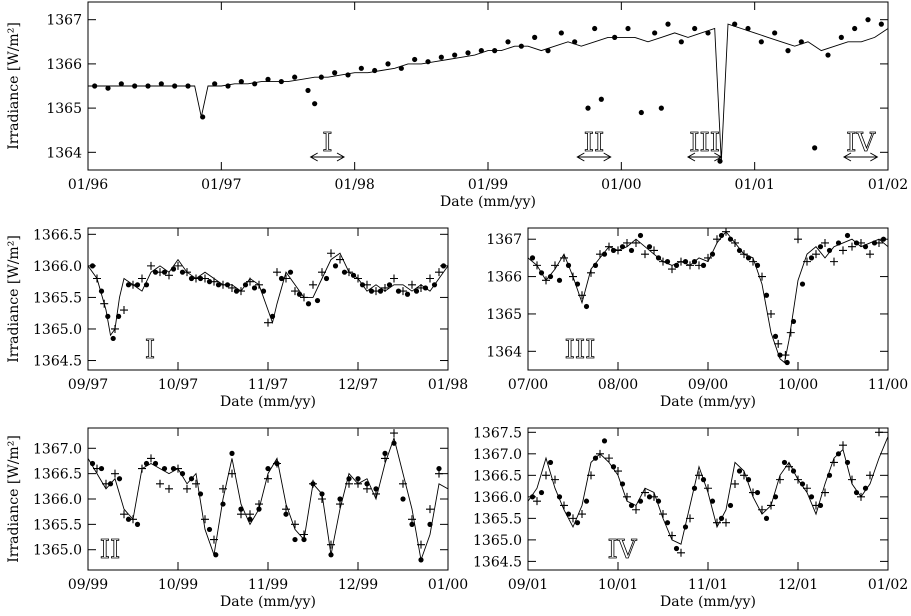  What do you see at coordinates (618, 585) in the screenshot?
I see `x-tick-label: 10/01` at bounding box center [618, 585].